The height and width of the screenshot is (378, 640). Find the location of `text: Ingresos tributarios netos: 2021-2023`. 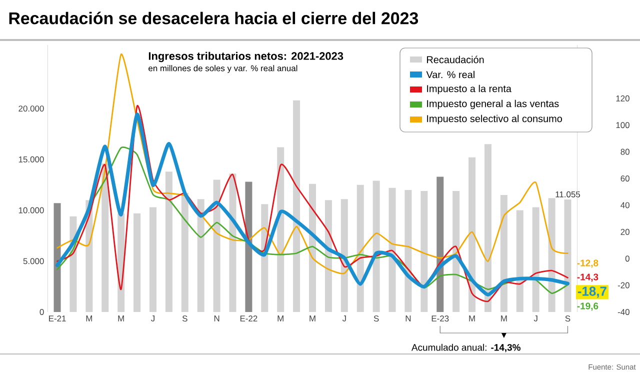

text: Ingresos tributarios netos: 2021-2023 is located at coordinates (246, 57).